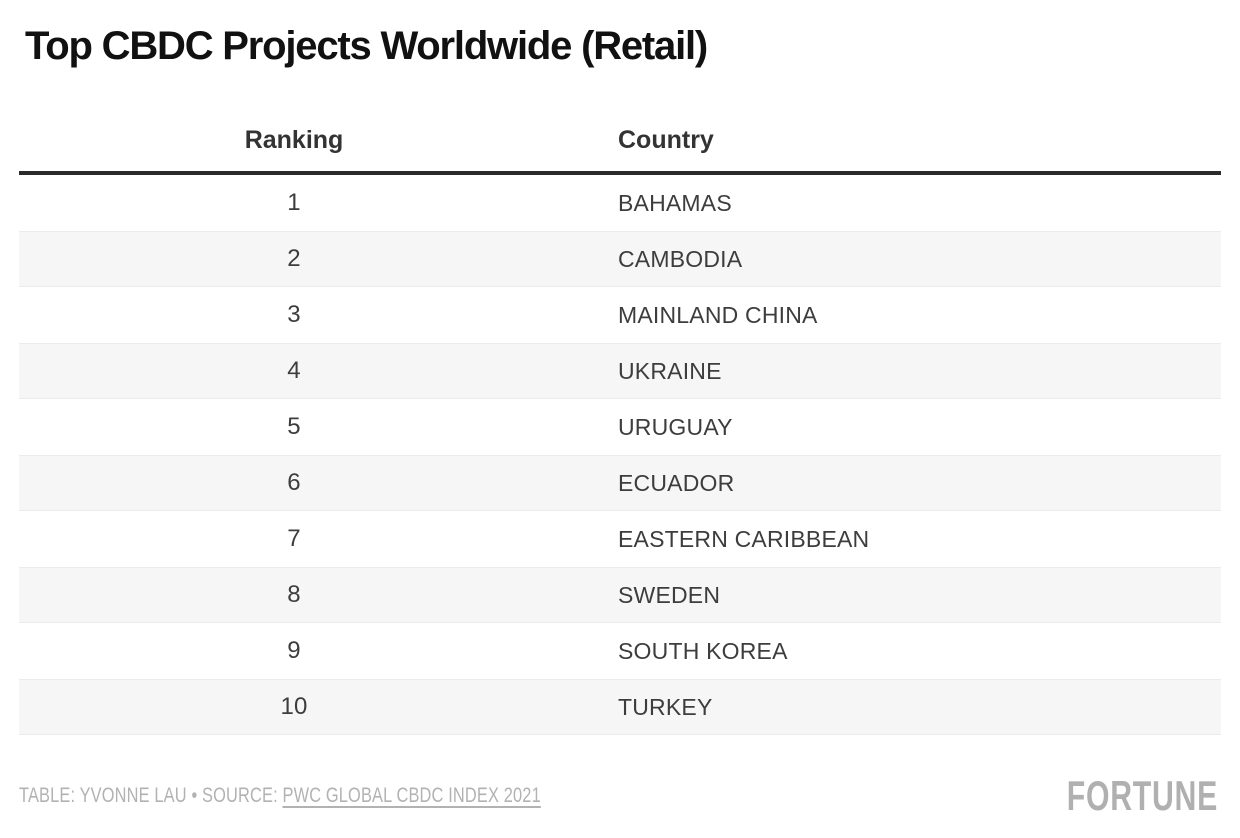  What do you see at coordinates (294, 202) in the screenshot?
I see `ranking-cell: 1` at bounding box center [294, 202].